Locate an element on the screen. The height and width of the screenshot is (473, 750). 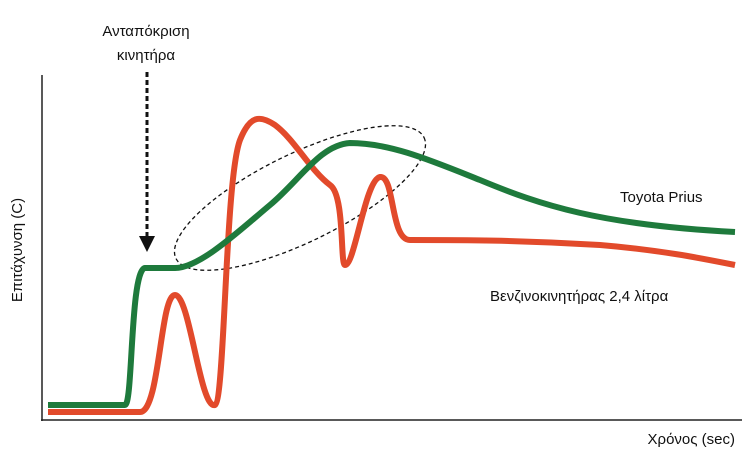
y-axis-label: Επιτάχυνση (C) is located at coordinates (17, 250).